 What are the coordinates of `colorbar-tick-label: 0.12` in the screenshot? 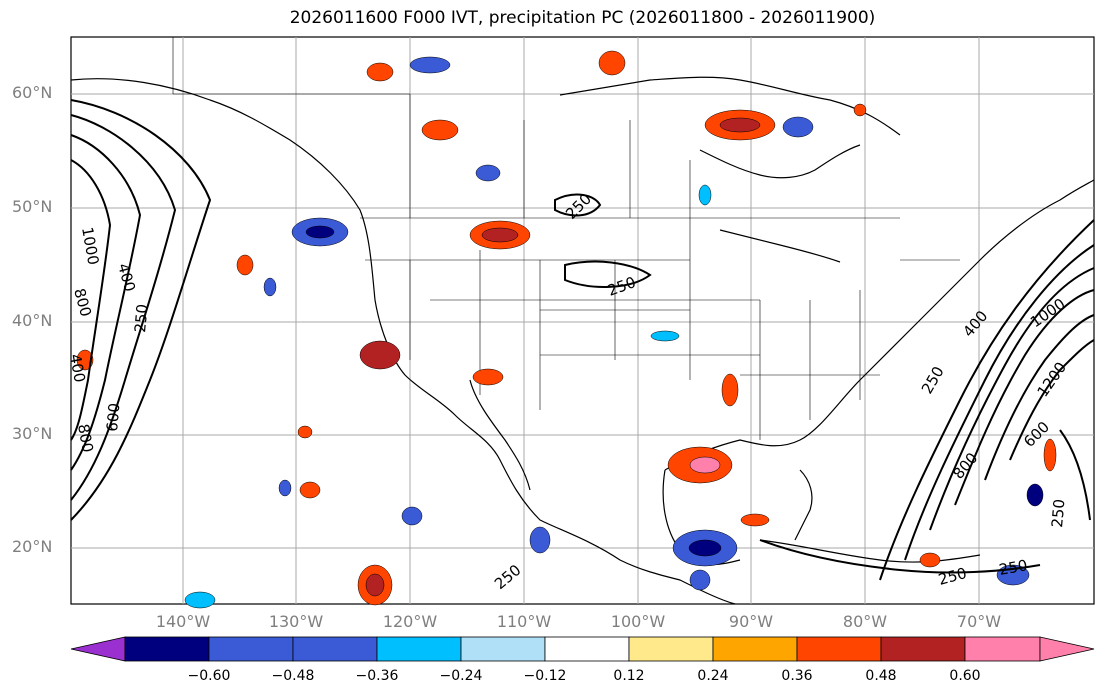 It's located at (629, 676).